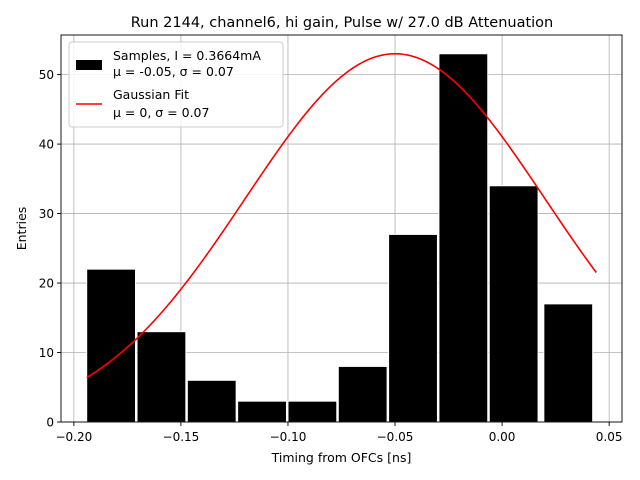 Image resolution: width=640 pixels, height=480 pixels. I want to click on y-axis-label: Entries, so click(21, 229).